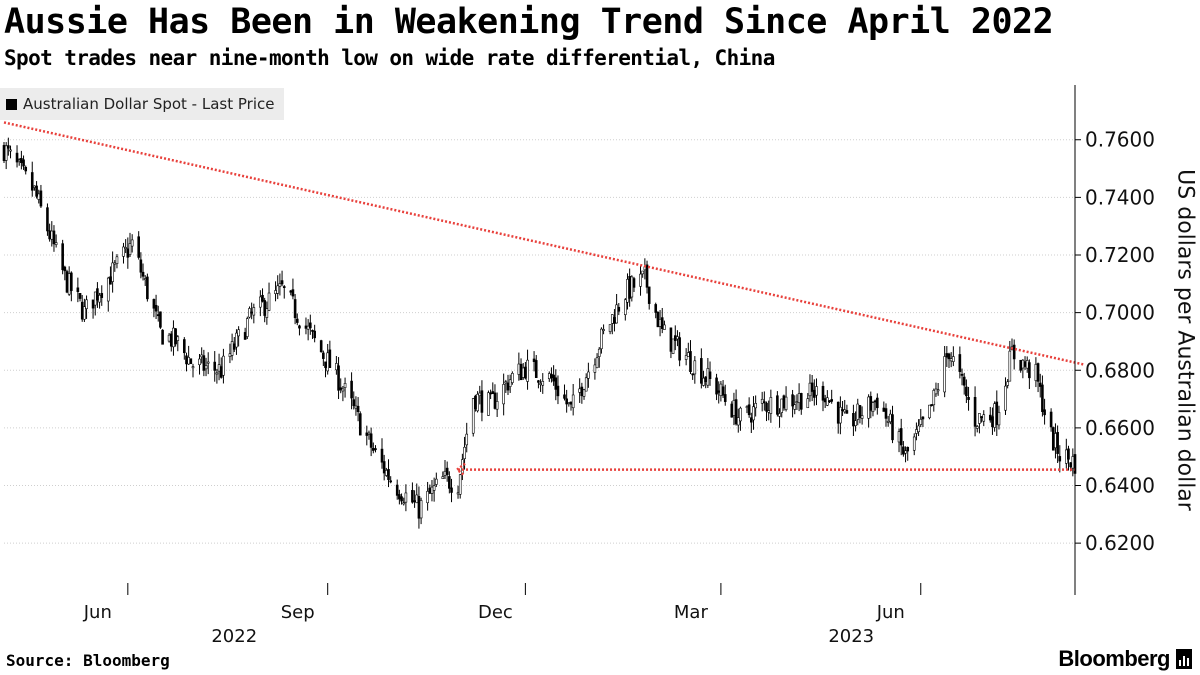  What do you see at coordinates (851, 636) in the screenshot?
I see `x-year-label: 2023` at bounding box center [851, 636].